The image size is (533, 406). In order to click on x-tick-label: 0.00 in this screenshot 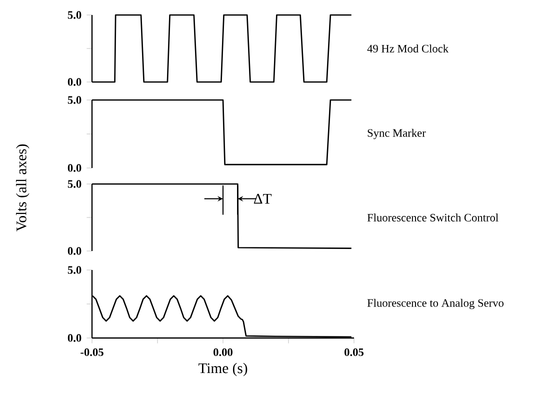, I will do `click(223, 352)`.